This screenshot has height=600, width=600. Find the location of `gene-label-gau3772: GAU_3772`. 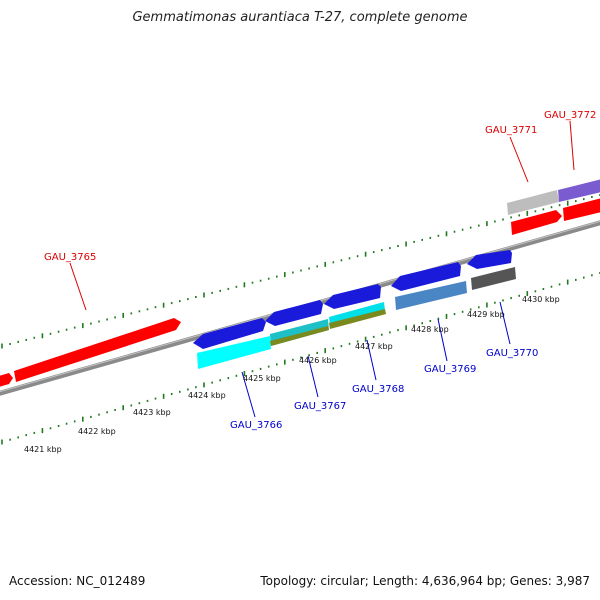

gene-label-gau3772: GAU_3772 is located at coordinates (570, 115).